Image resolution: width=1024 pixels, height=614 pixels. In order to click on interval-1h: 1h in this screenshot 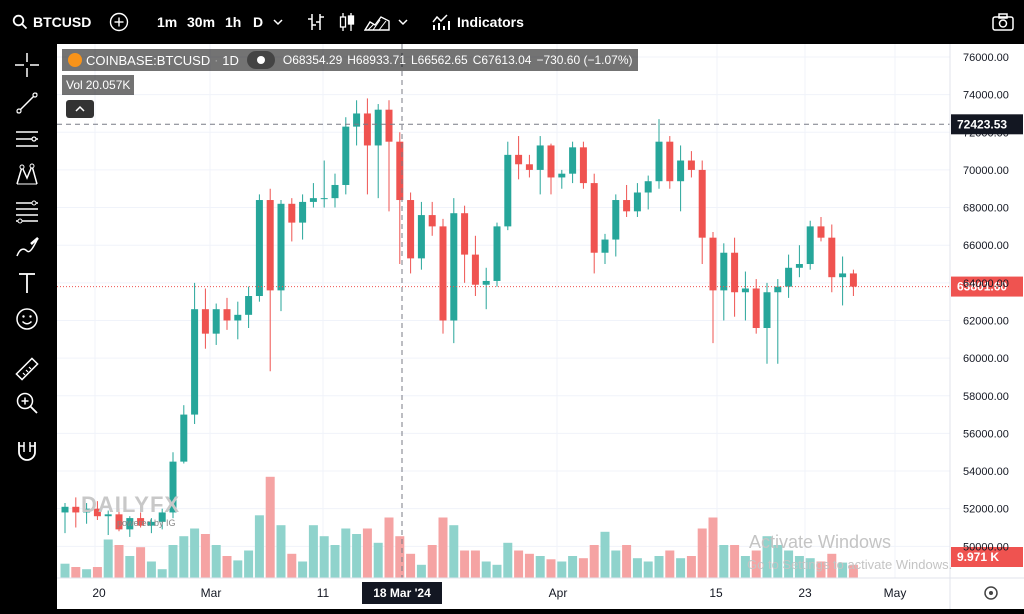, I will do `click(233, 22)`.